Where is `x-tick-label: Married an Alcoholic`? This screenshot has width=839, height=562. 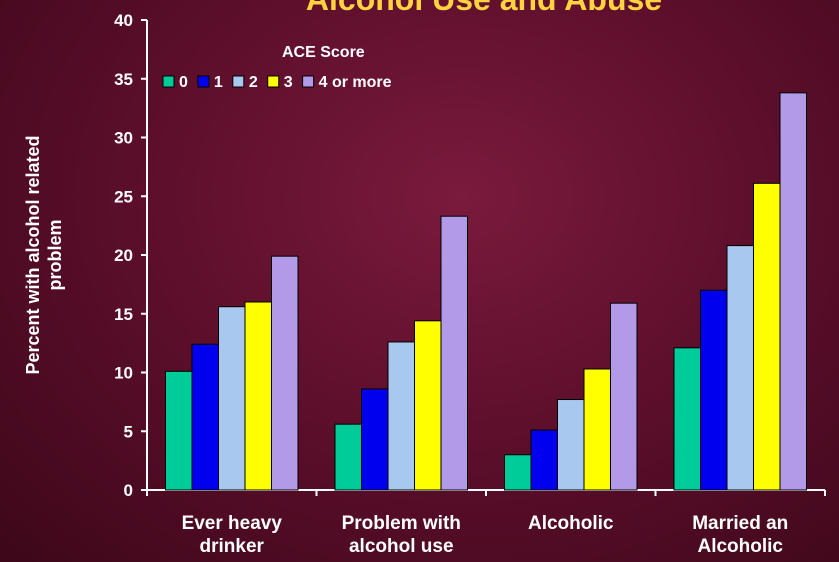 x-tick-label: Married an Alcoholic is located at coordinates (740, 535).